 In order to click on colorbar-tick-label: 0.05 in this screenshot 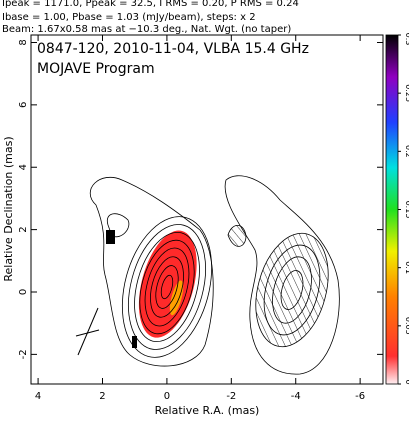, I will do `click(406, 326)`.